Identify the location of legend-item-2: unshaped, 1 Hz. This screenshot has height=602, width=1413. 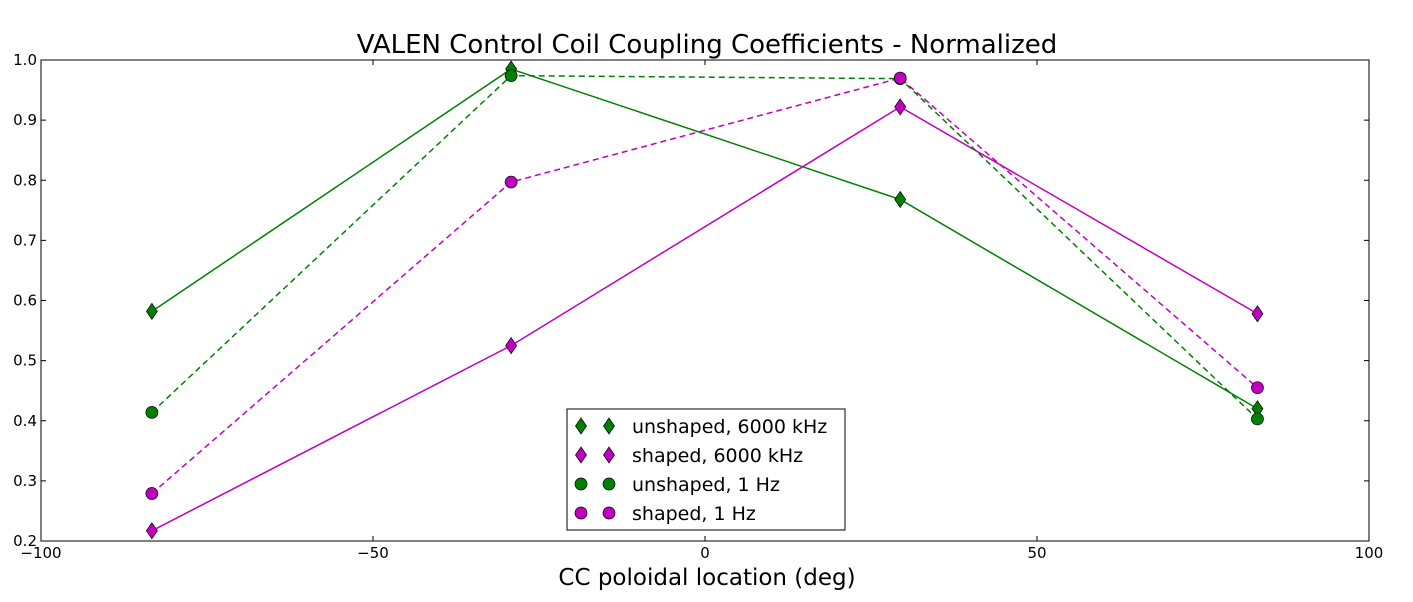
(677, 485).